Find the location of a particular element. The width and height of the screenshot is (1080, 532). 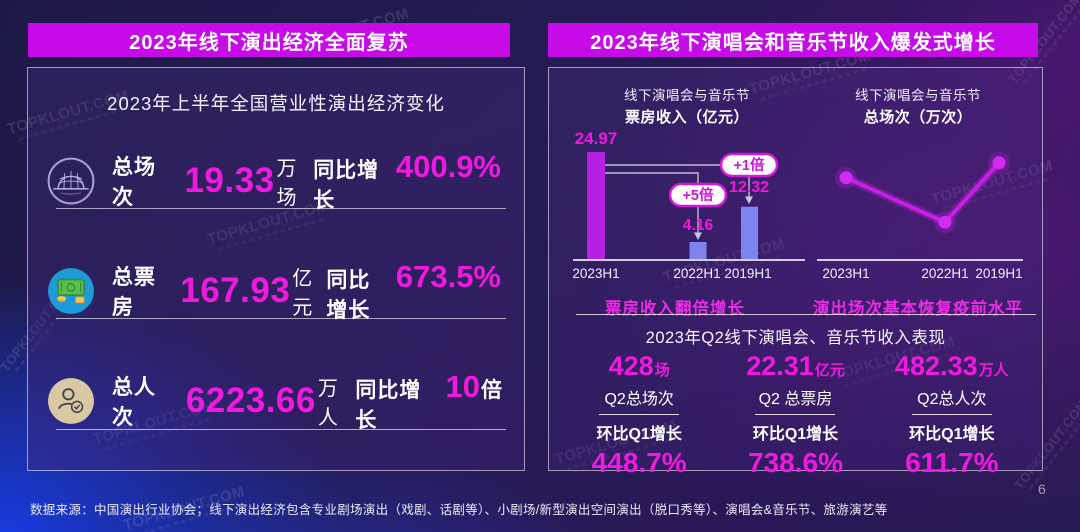

annotation-connector-x5 is located at coordinates (652, 202).